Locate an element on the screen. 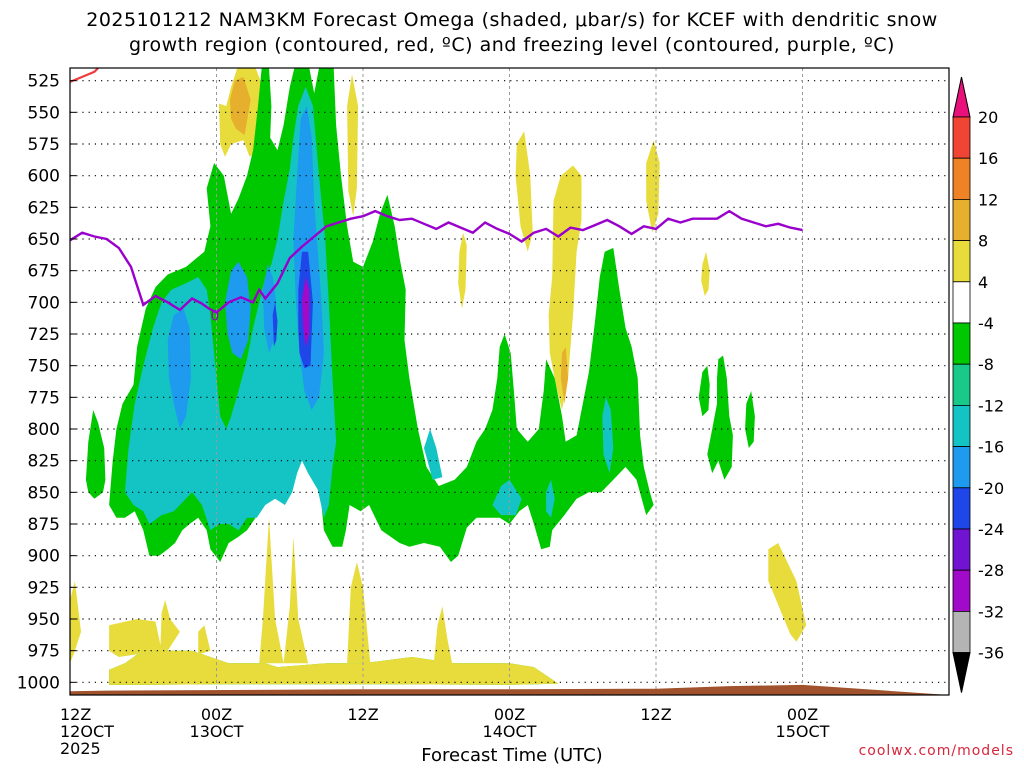 This screenshot has width=1024, height=768. colorbar-label-7: -12 is located at coordinates (991, 405).